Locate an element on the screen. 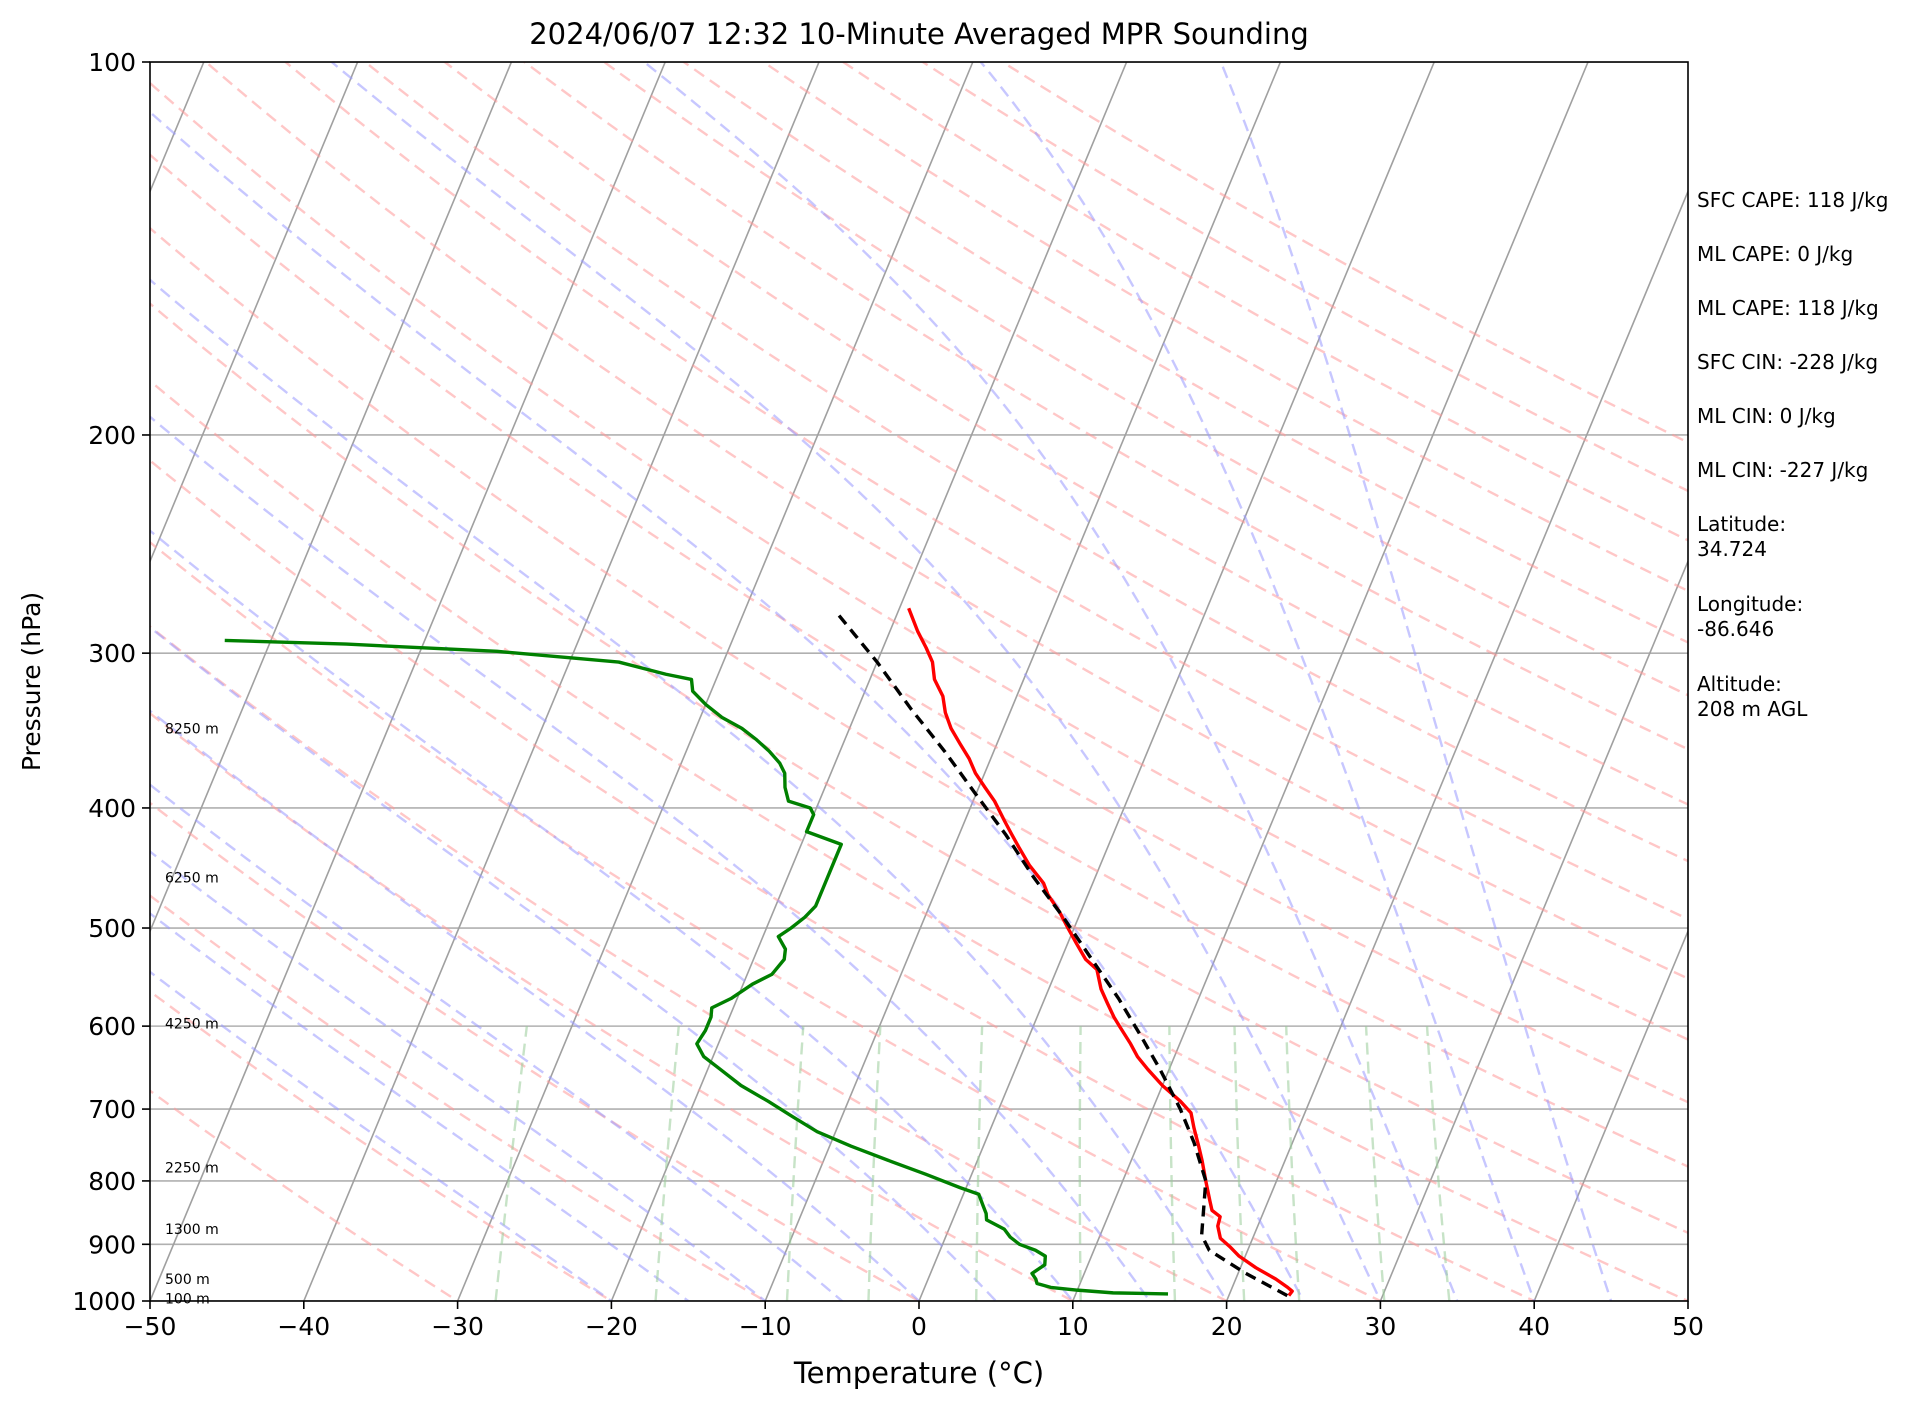  x-tick-label: 50 is located at coordinates (1688, 1326).